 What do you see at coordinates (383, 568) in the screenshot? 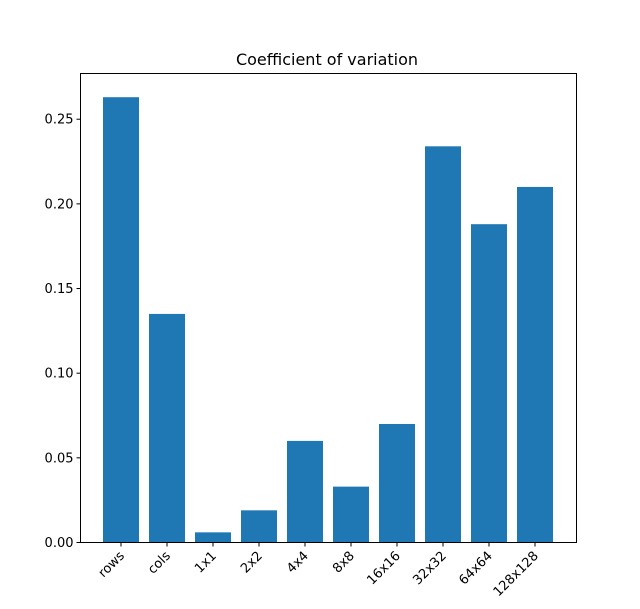
I see `x-tick-label: 16x16` at bounding box center [383, 568].